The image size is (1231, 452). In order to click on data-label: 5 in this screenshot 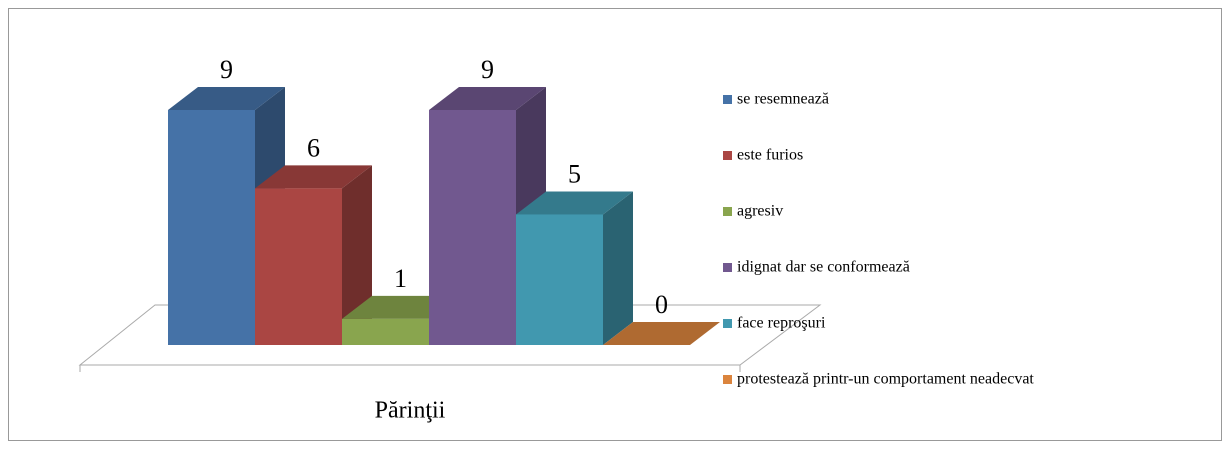, I will do `click(574, 173)`.